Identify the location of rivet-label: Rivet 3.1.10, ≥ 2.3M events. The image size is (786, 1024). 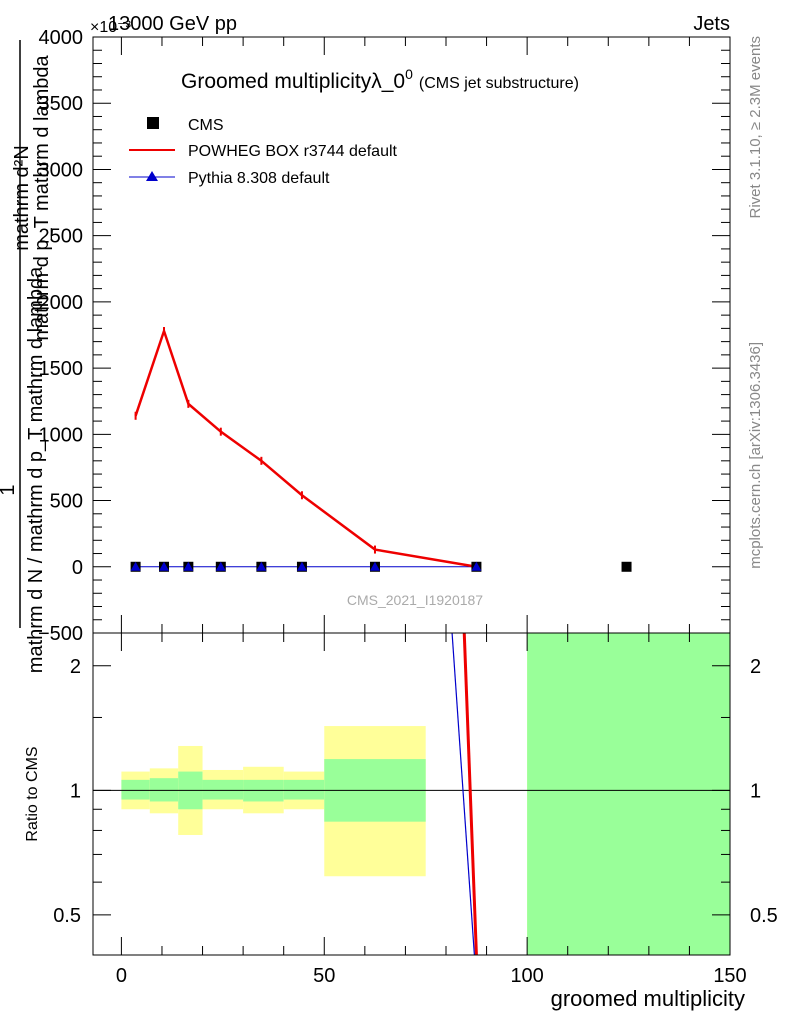
(755, 127).